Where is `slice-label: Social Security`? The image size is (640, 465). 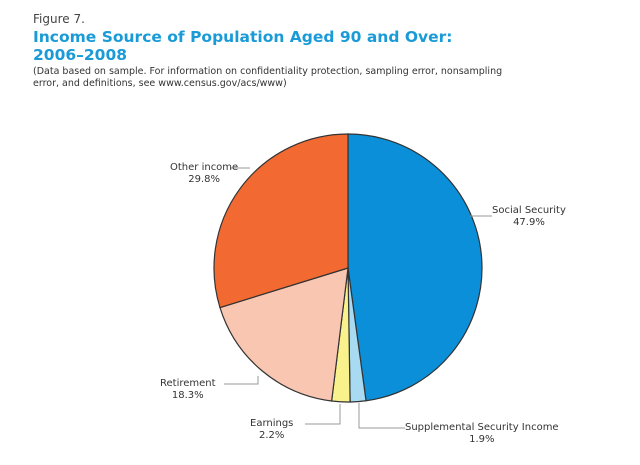 slice-label: Social Security is located at coordinates (529, 210).